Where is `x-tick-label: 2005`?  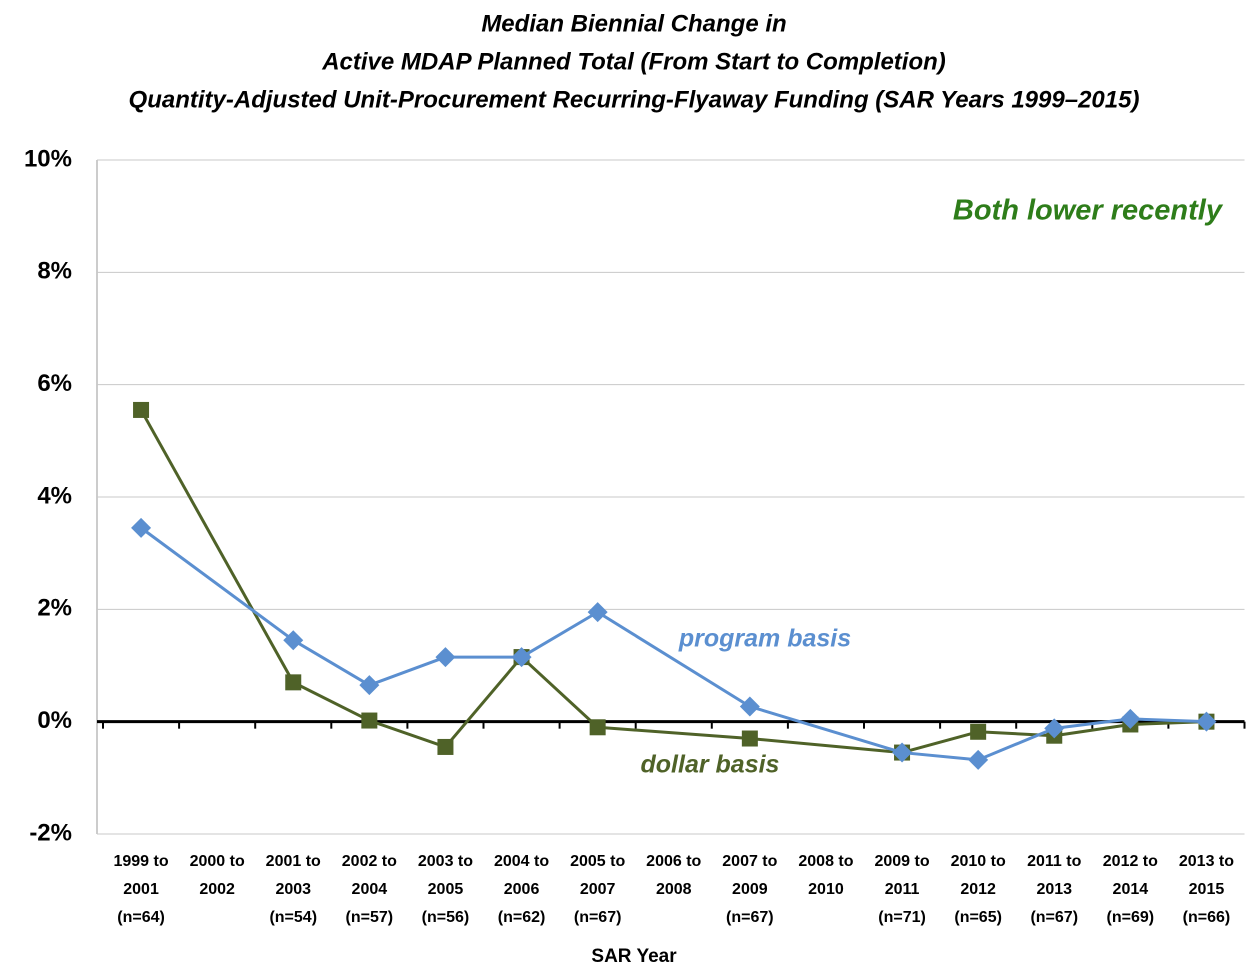
x-tick-label: 2005 is located at coordinates (446, 889).